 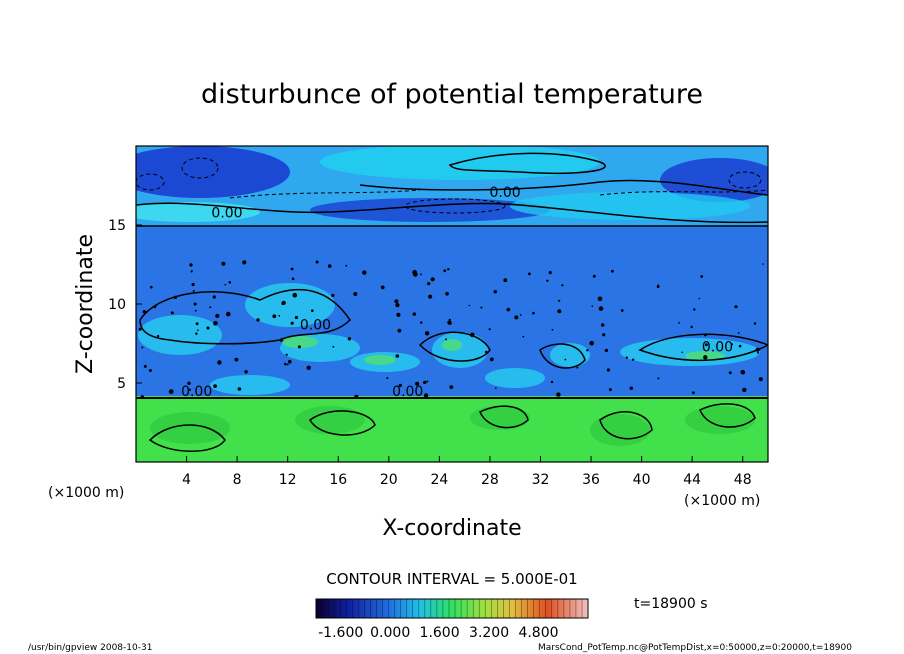 I want to click on x-tick-label: 8, so click(x=237, y=480).